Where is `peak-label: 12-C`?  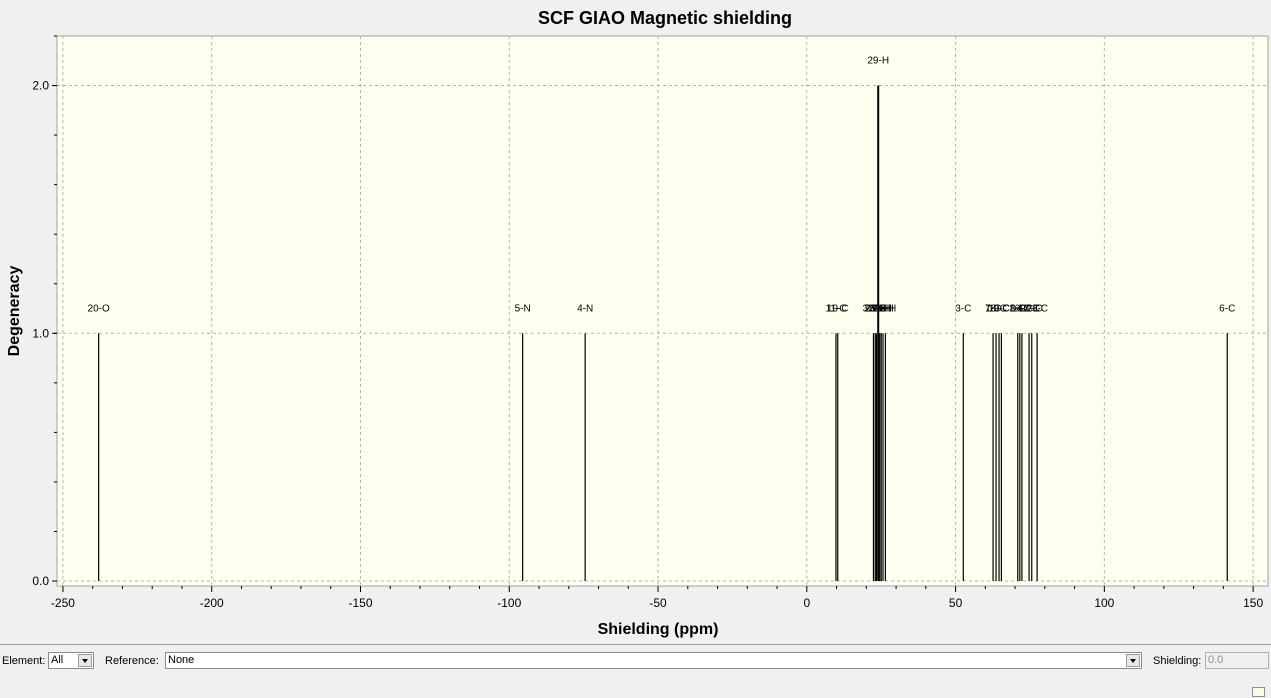 peak-label: 12-C is located at coordinates (1029, 308).